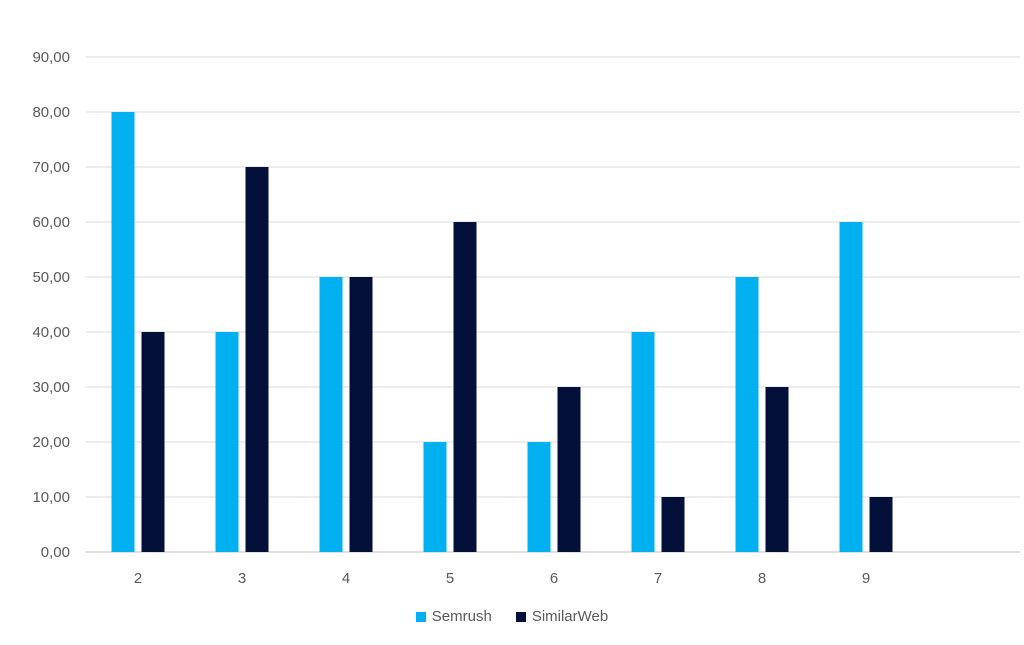 The height and width of the screenshot is (645, 1024). What do you see at coordinates (512, 616) in the screenshot?
I see `legend: Semrush SimilarWeb` at bounding box center [512, 616].